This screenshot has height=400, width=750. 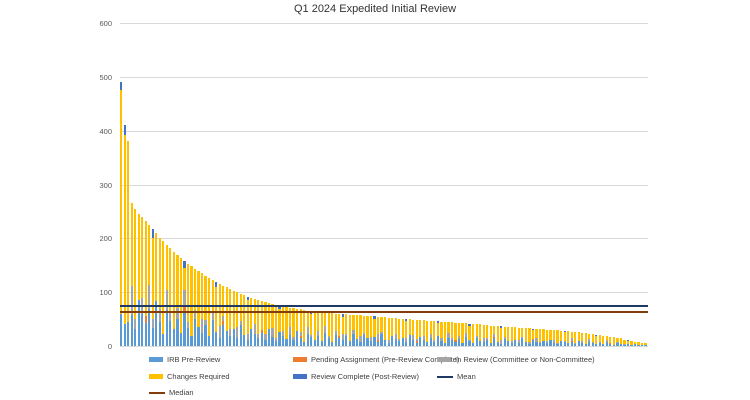 What do you see at coordinates (184, 359) in the screenshot?
I see `legend-item: IRB Pre-Review` at bounding box center [184, 359].